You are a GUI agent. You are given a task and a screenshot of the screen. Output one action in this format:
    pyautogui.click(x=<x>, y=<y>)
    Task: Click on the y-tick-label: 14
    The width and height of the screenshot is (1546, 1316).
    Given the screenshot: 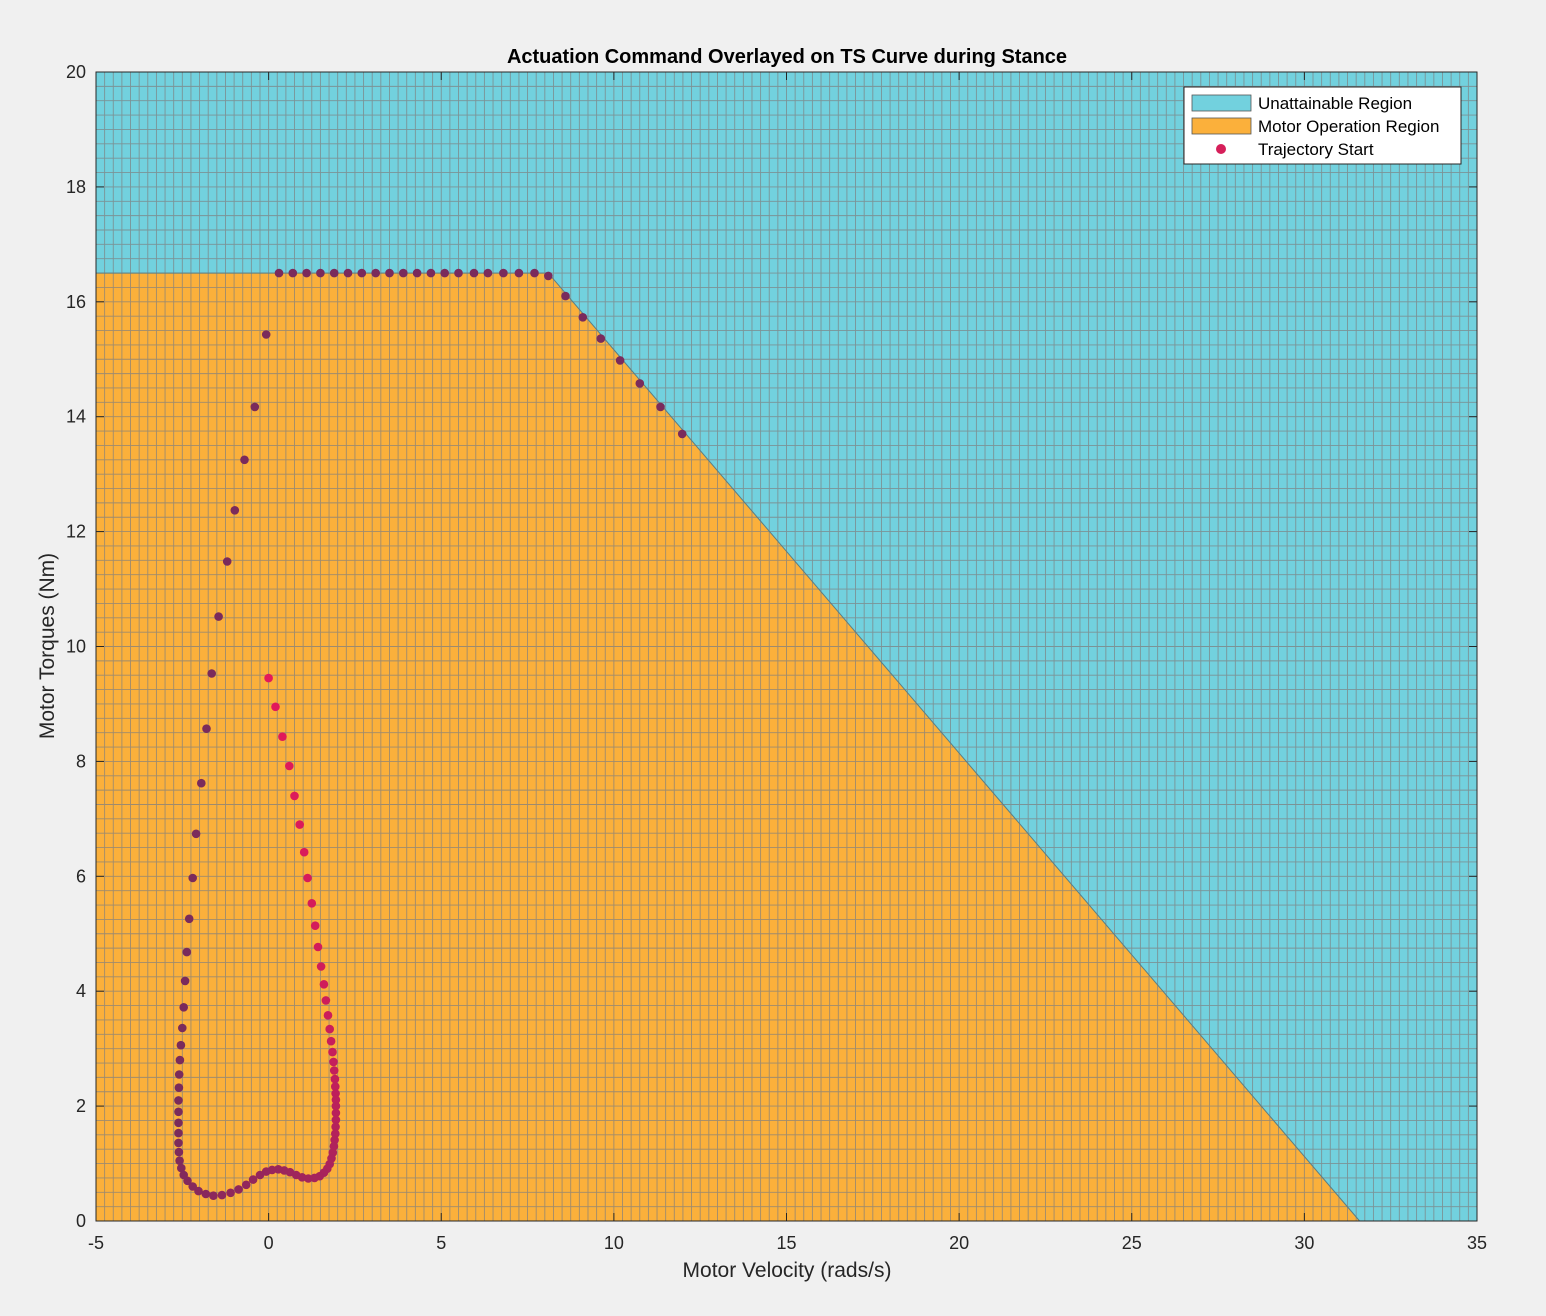 What is the action you would take?
    pyautogui.click(x=76, y=417)
    